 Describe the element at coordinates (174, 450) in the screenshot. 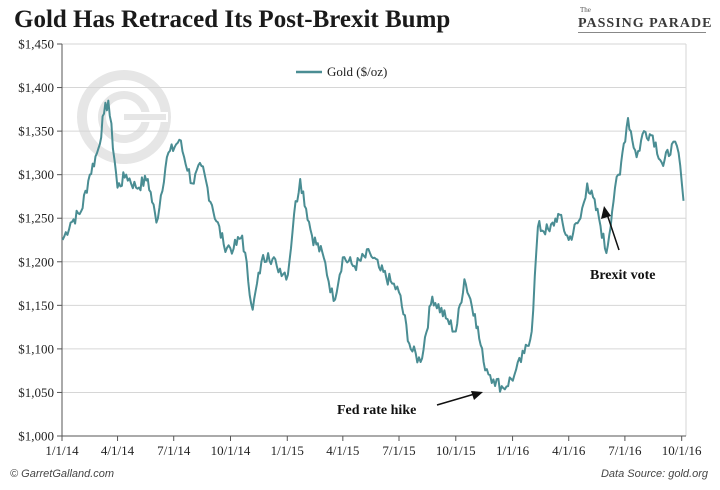

I see `x-tick-label: 7/1/14` at that location.